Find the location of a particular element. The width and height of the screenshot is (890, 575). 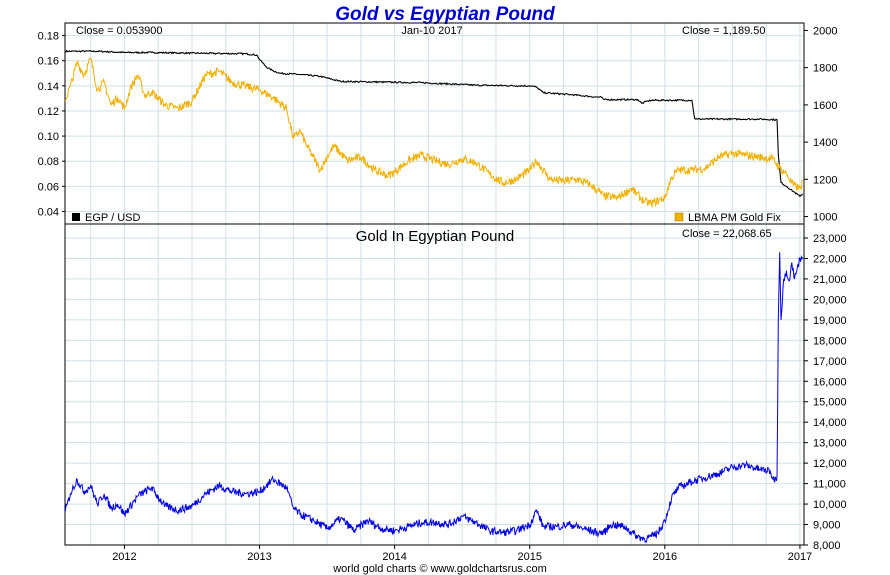

y-left-tick-label: 0.08 is located at coordinates (48, 162).